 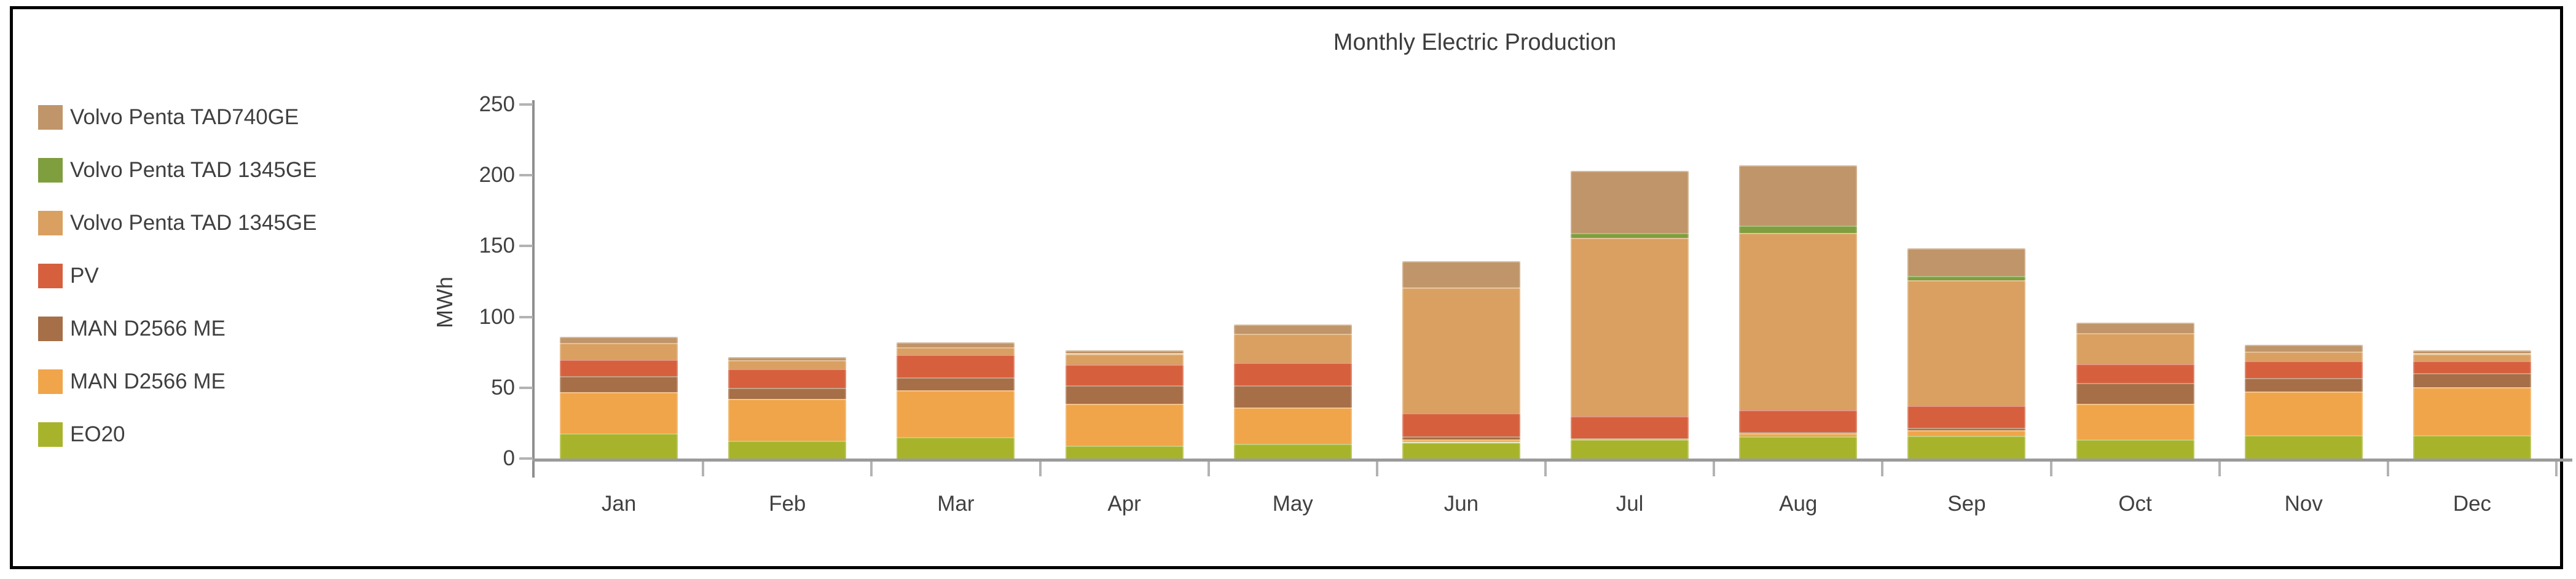 What do you see at coordinates (1798, 504) in the screenshot?
I see `month-label: Aug` at bounding box center [1798, 504].